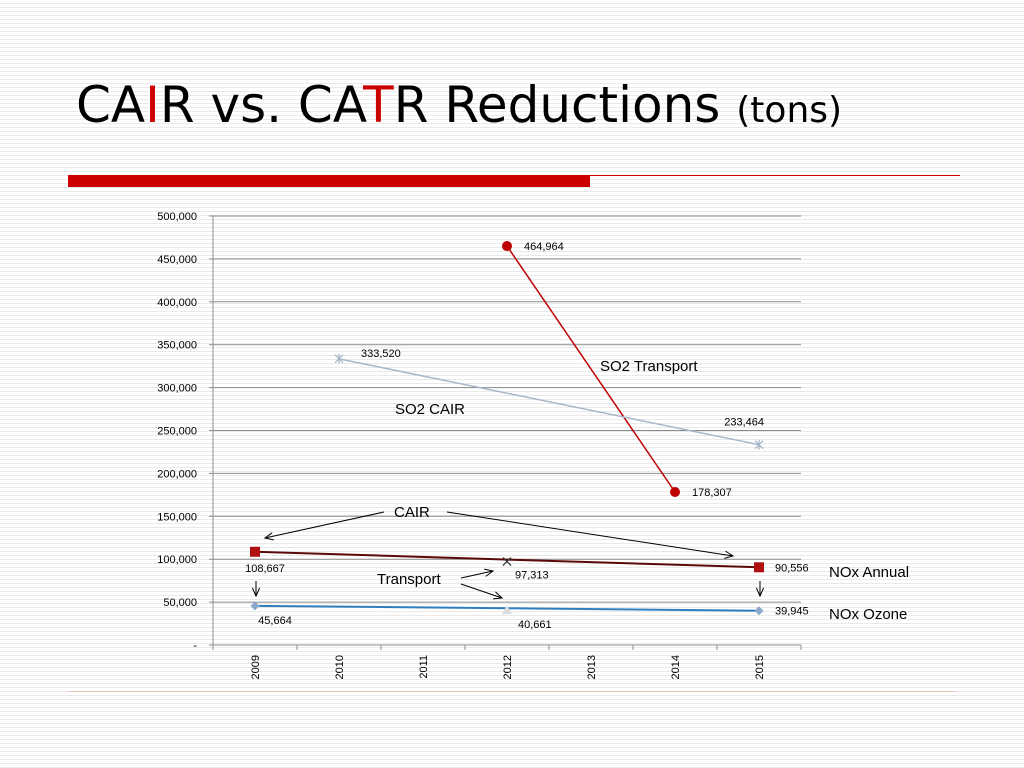 This screenshot has height=768, width=1024. Describe the element at coordinates (177, 389) in the screenshot. I see `y-tick-label: 300,000` at that location.